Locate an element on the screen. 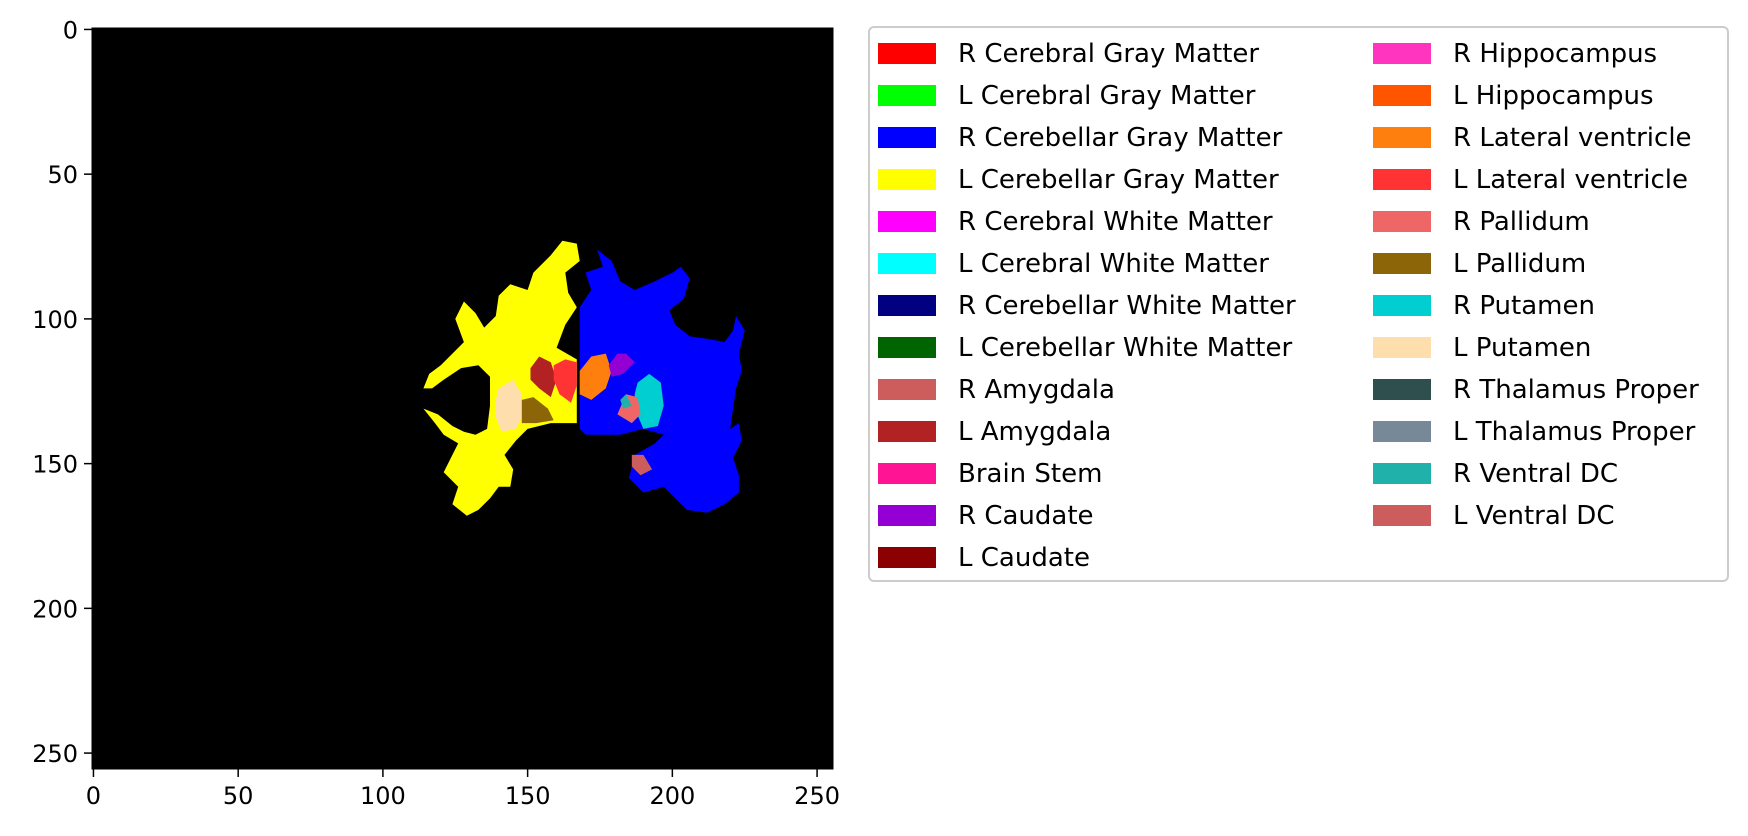 The image size is (1748, 836). legend-label: L Hippocampus is located at coordinates (1553, 96).